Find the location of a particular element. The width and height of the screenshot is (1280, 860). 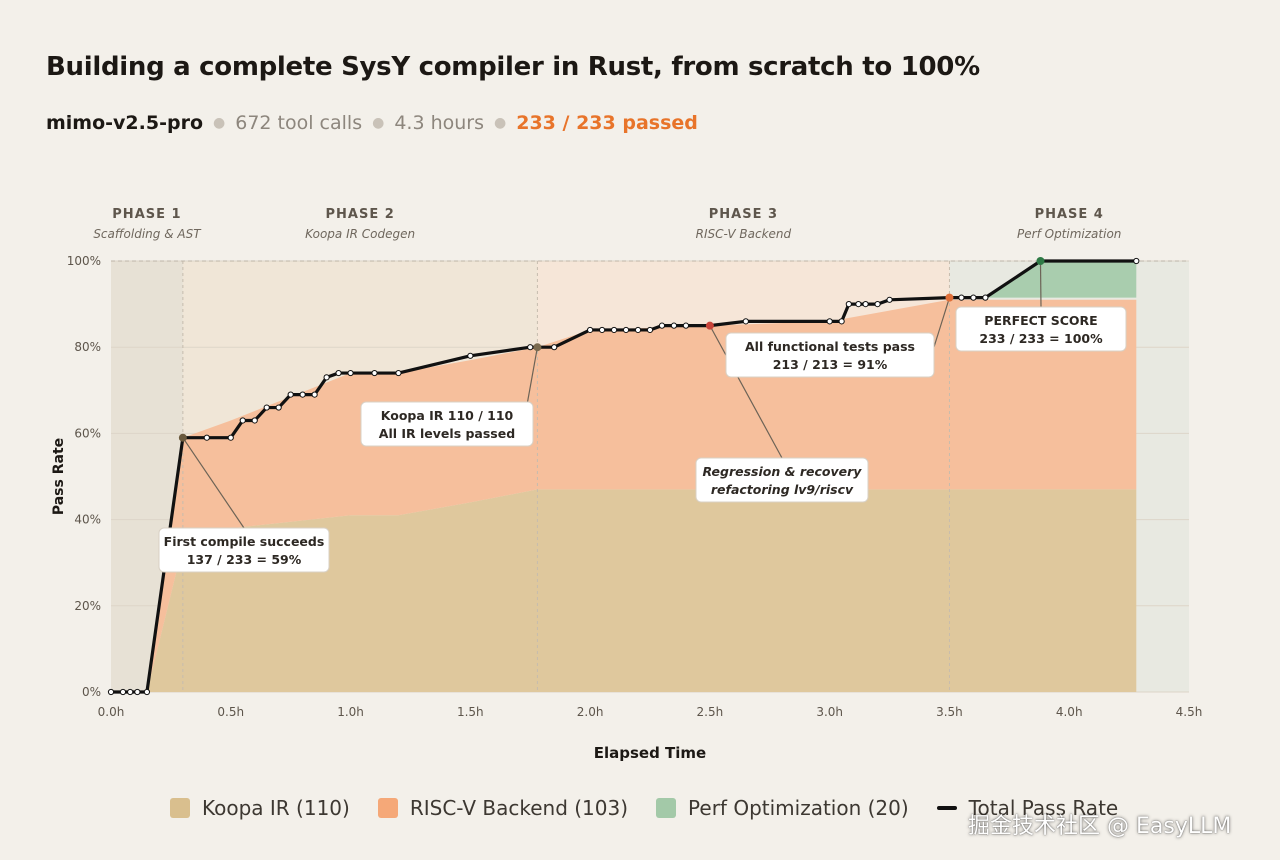

phase-label-4: PHASE 4 is located at coordinates (1069, 214).